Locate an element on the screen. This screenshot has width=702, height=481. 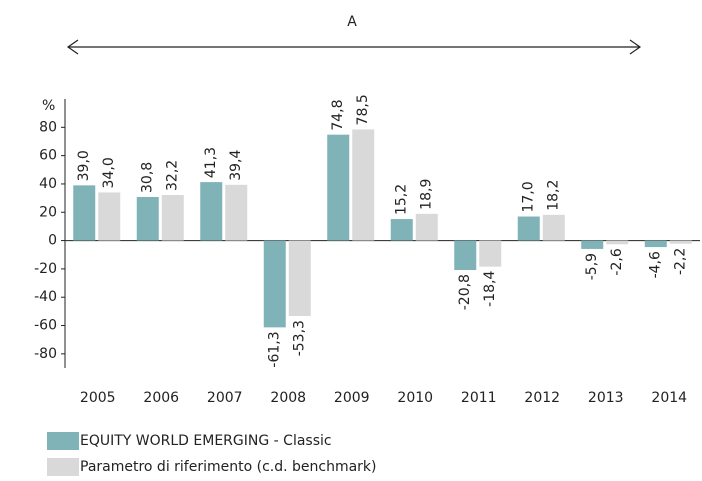
x-tick-label: 2009 is located at coordinates (352, 398).